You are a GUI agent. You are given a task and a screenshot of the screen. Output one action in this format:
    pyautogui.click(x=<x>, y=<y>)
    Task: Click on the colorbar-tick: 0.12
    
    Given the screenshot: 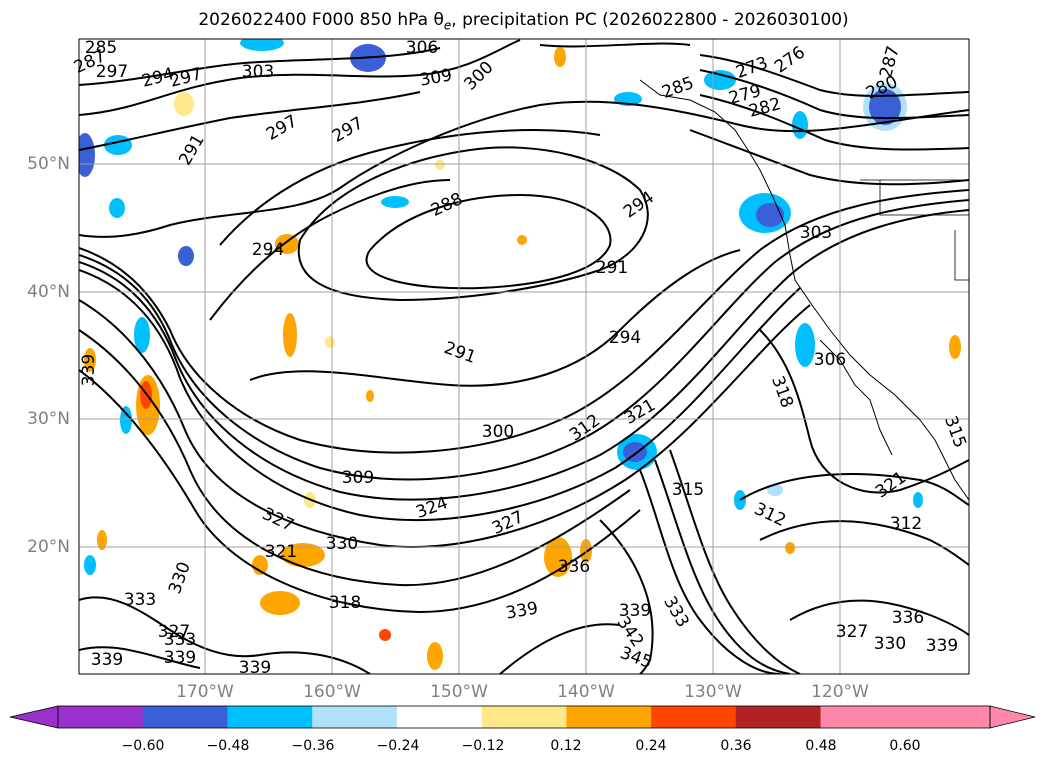 What is the action you would take?
    pyautogui.click(x=566, y=746)
    